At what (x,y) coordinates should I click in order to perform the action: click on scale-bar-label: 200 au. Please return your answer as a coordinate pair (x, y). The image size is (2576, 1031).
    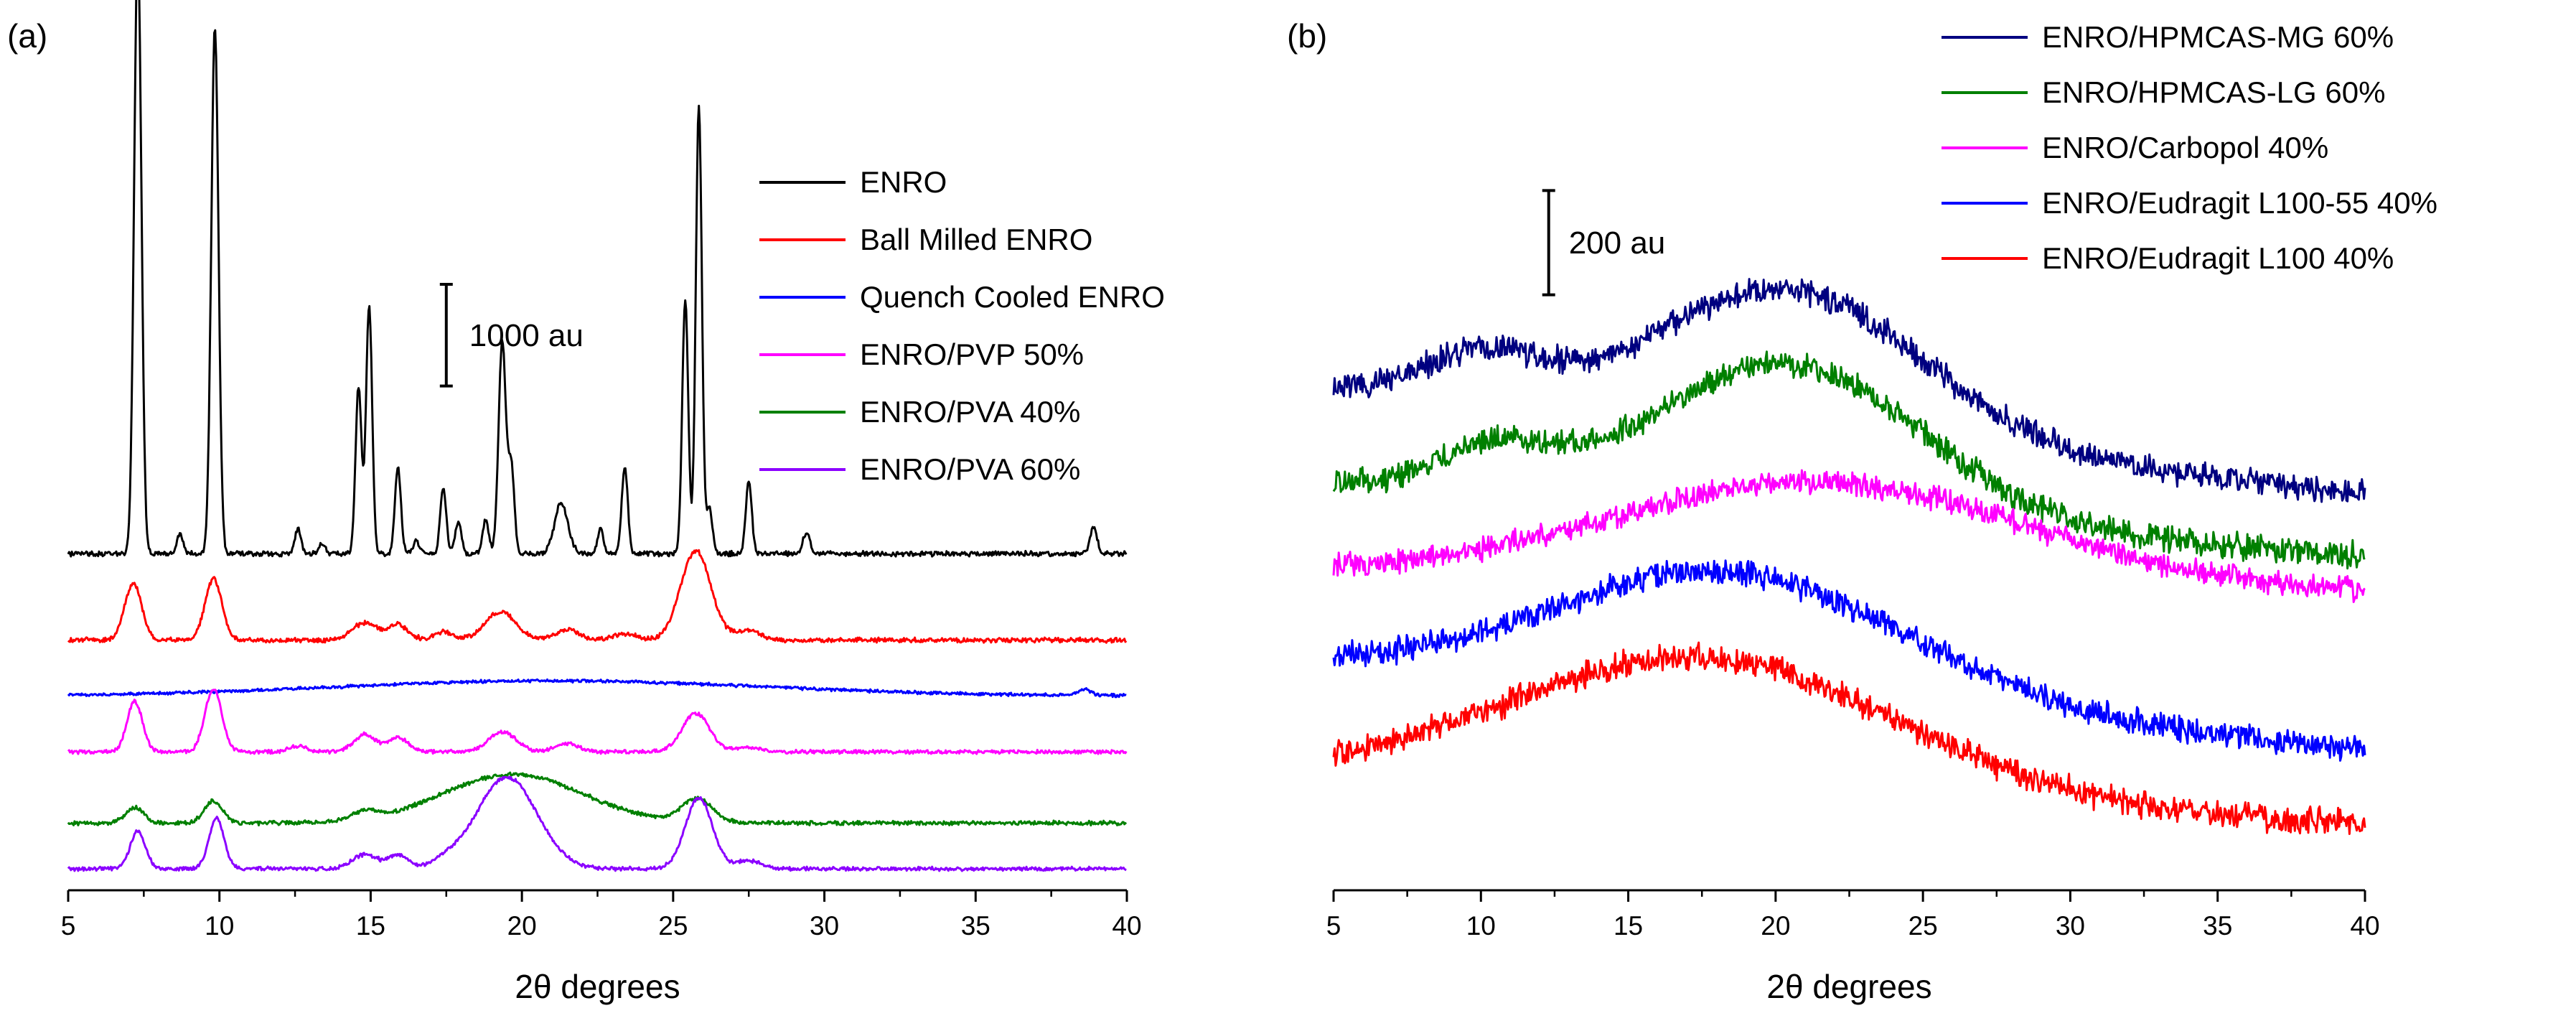
    Looking at the image, I should click on (1617, 243).